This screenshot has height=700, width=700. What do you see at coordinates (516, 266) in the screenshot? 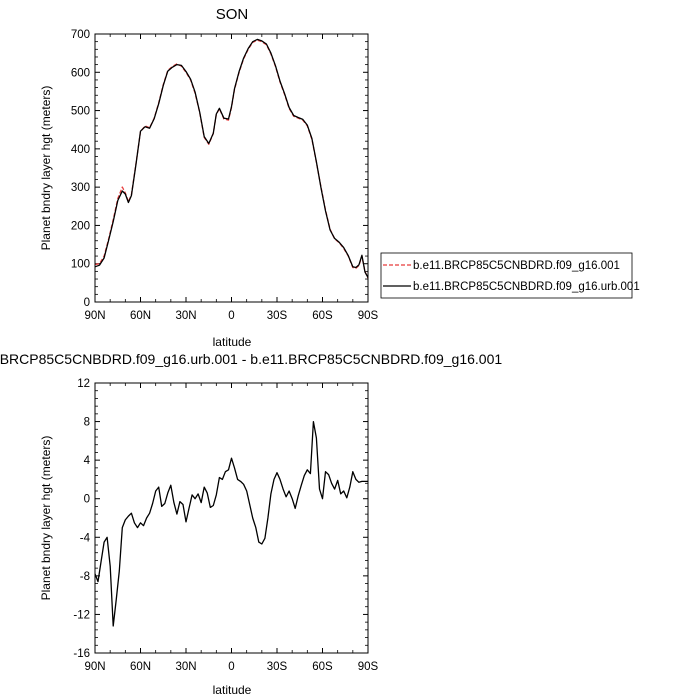
I see `legend-label-series-1: b.e11.BRCP85C5CNBDRD.f09_g16.001` at bounding box center [516, 266].